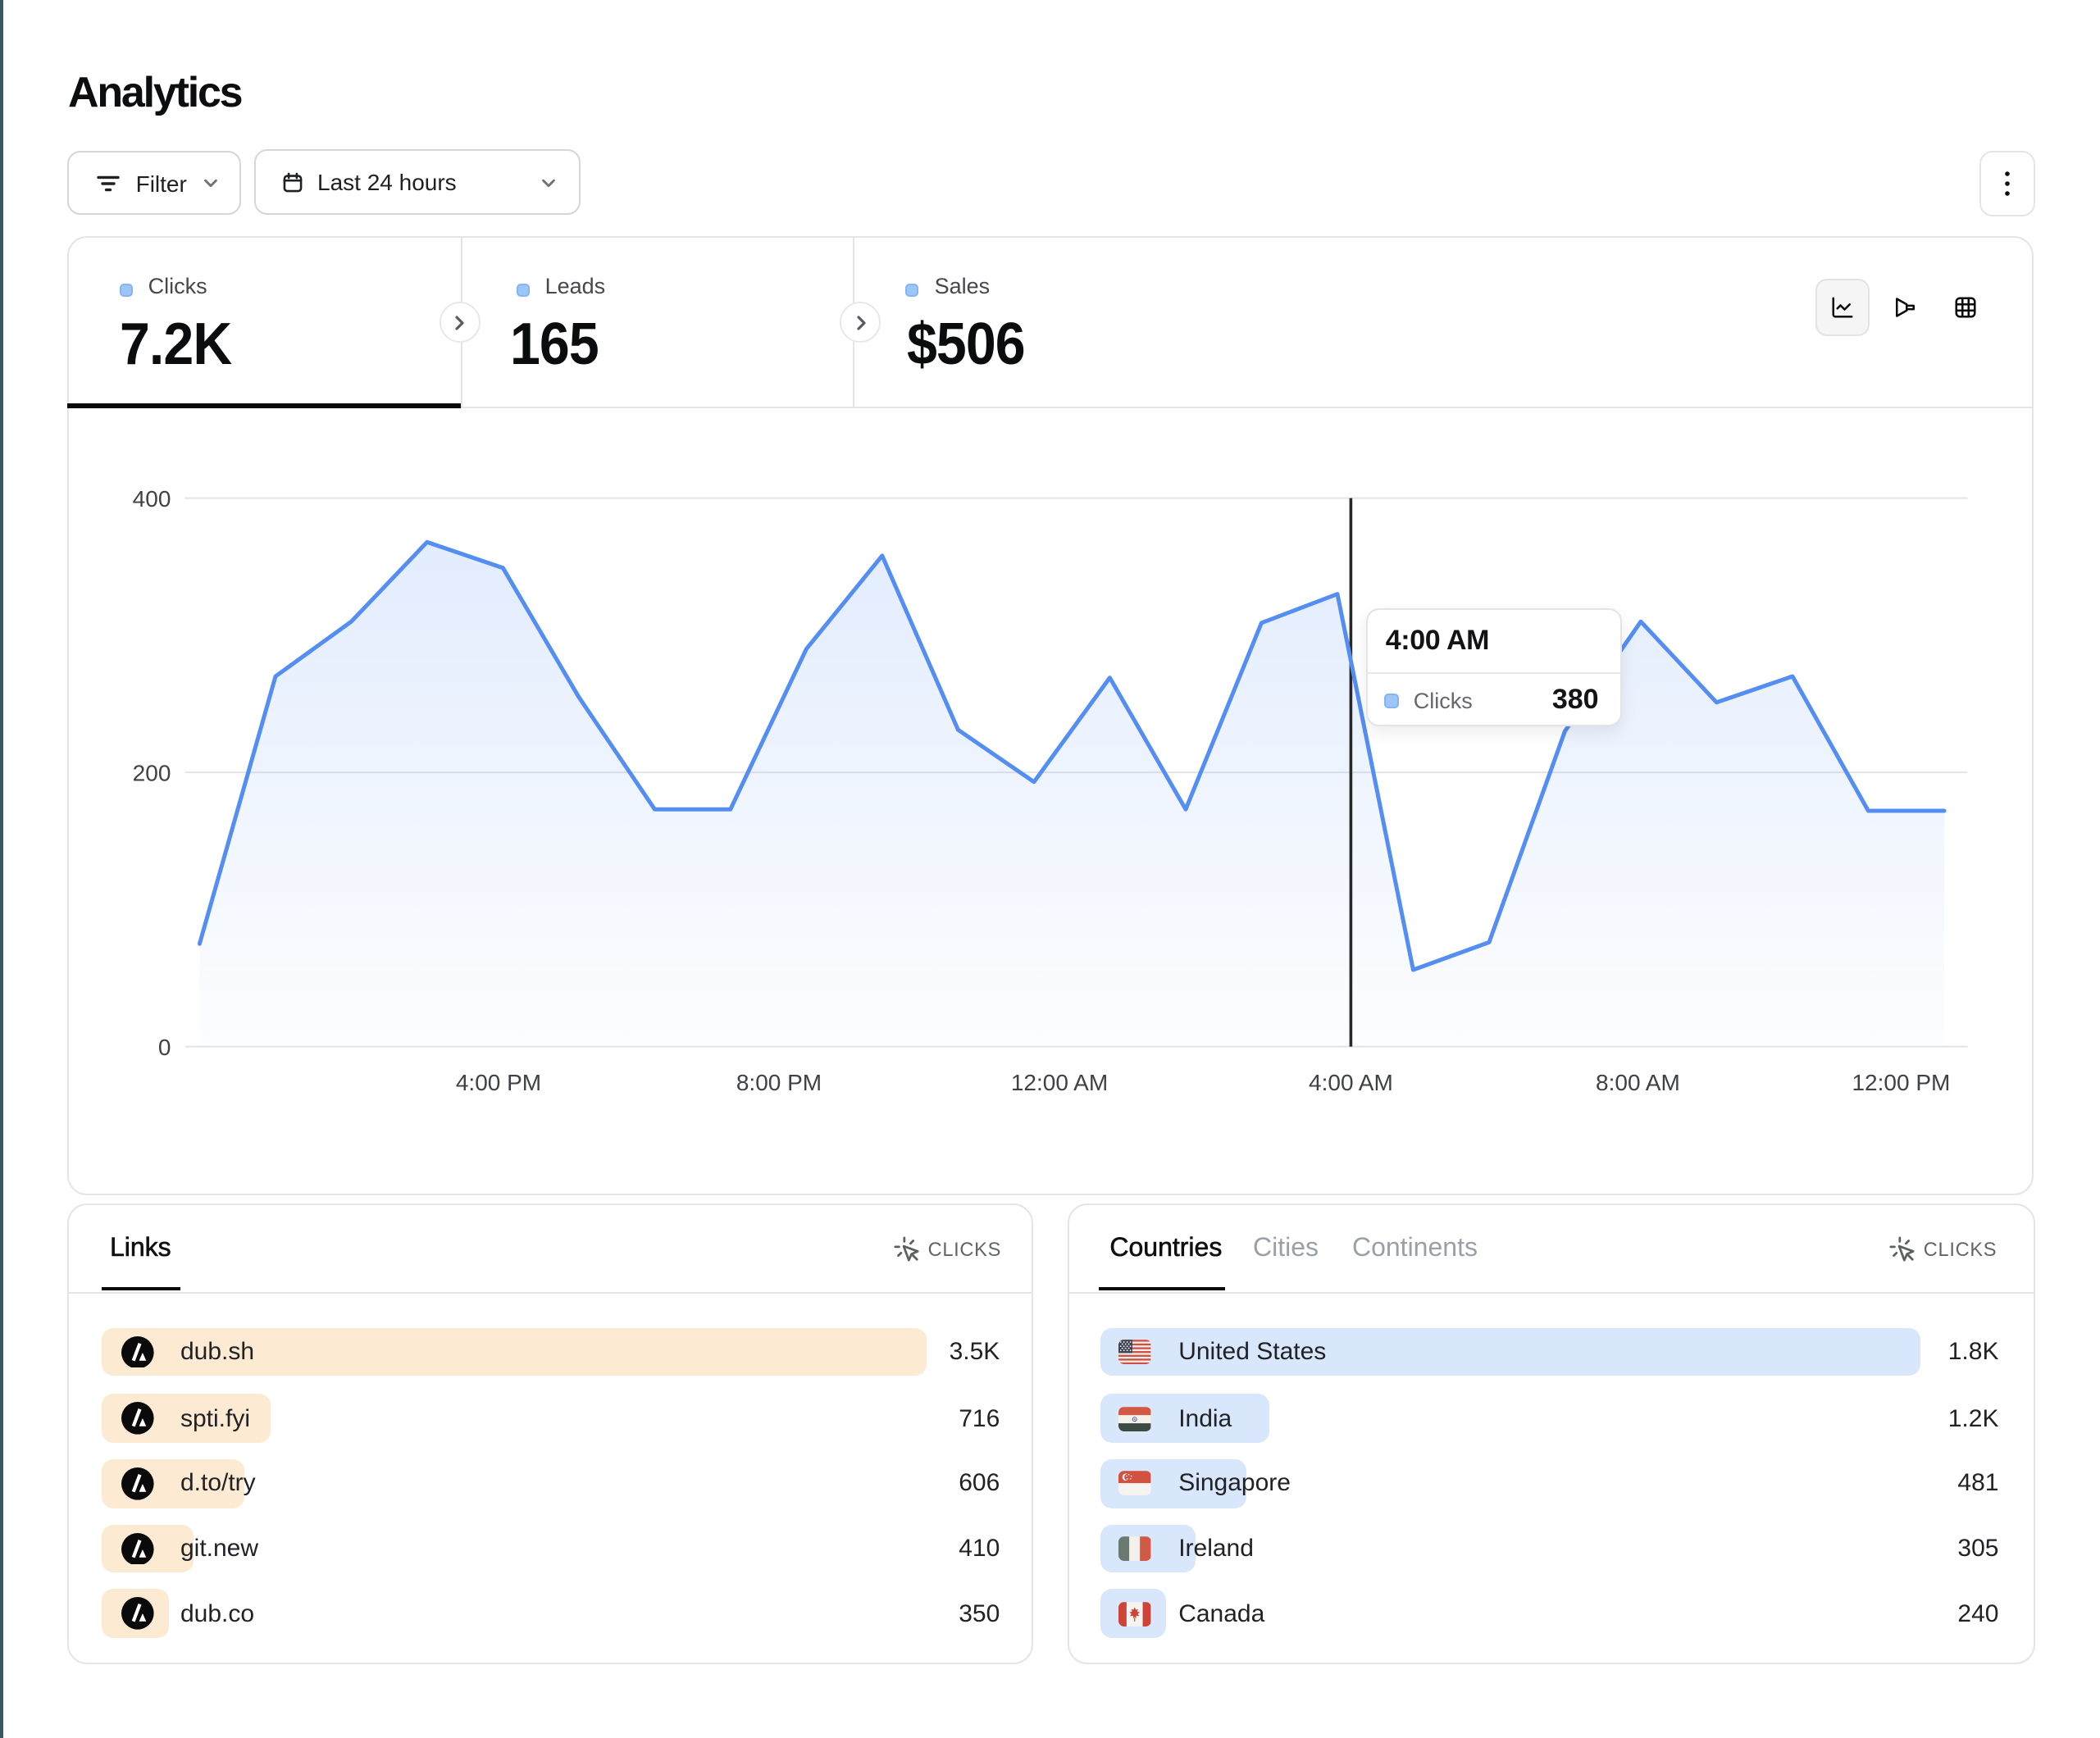 This screenshot has width=2100, height=1738. Describe the element at coordinates (1059, 1081) in the screenshot. I see `svg-text: 12:00 AM` at that location.